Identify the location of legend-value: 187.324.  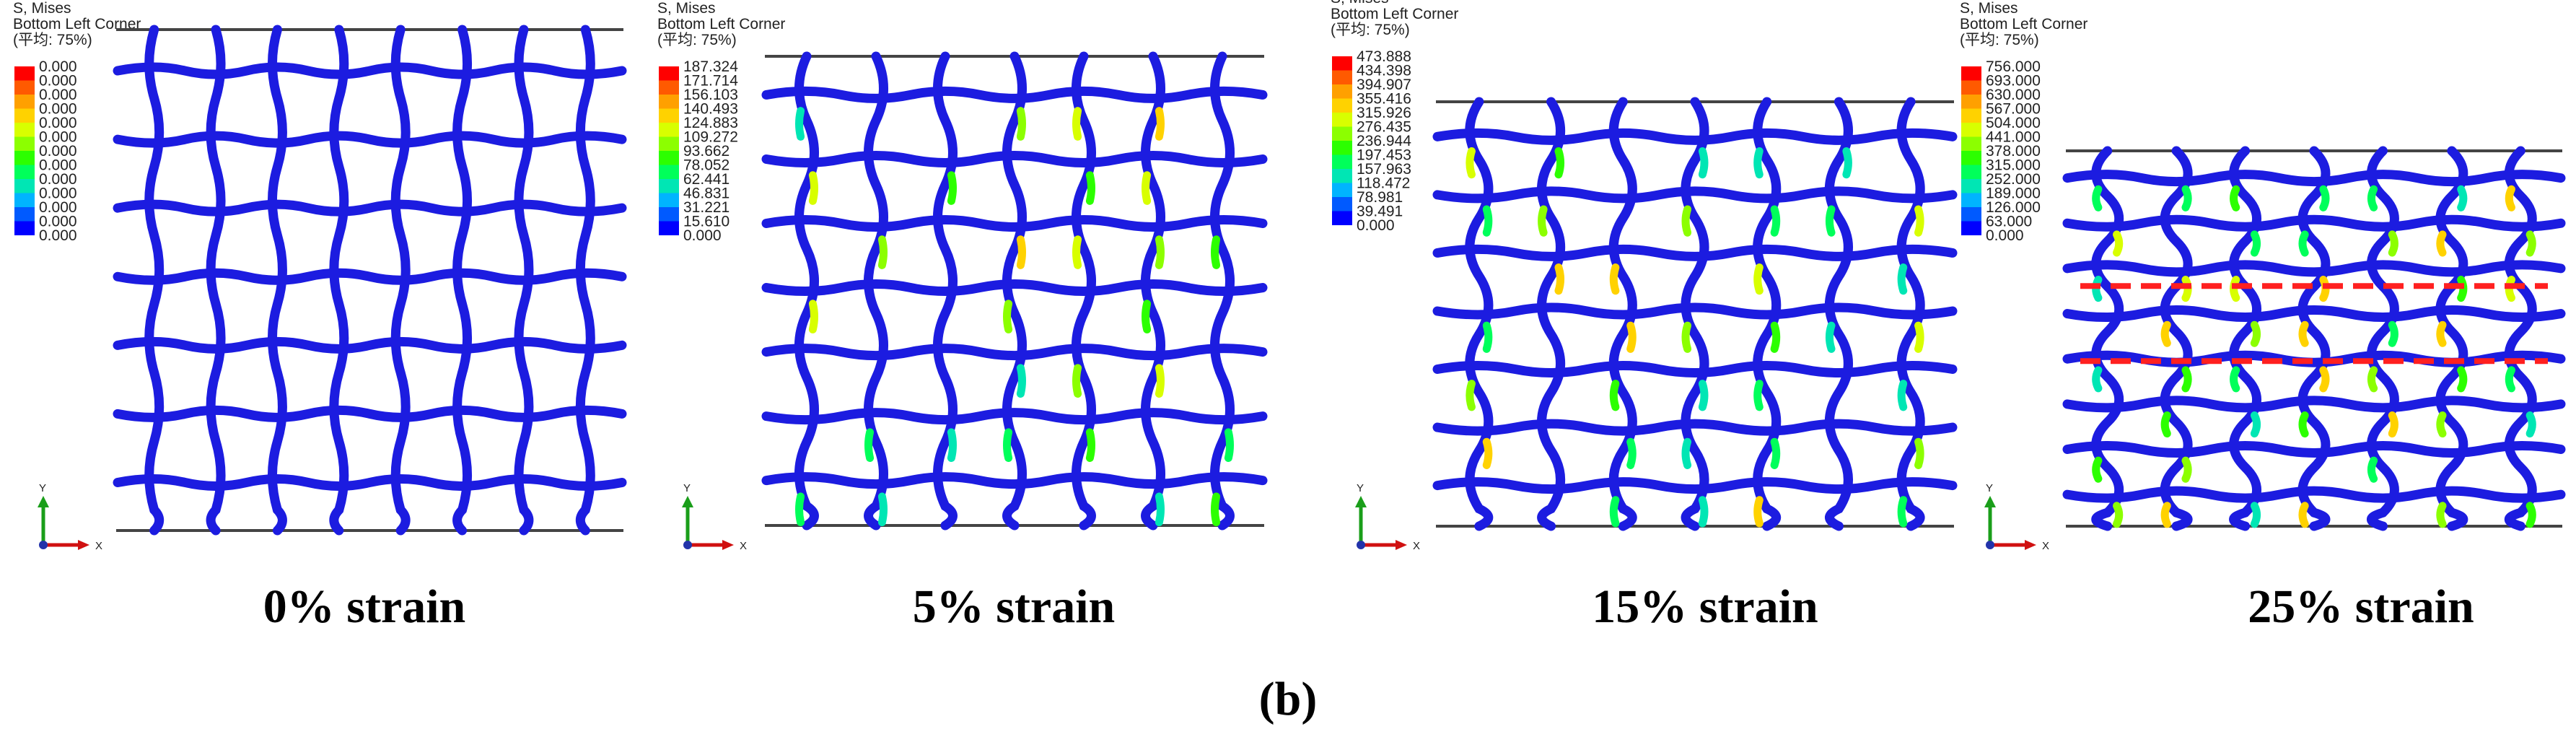
(710, 66).